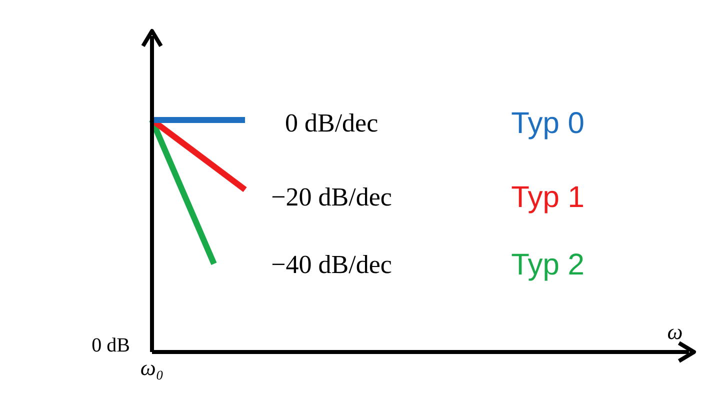 The width and height of the screenshot is (702, 401). I want to click on text: −40 dB/dec, so click(331, 264).